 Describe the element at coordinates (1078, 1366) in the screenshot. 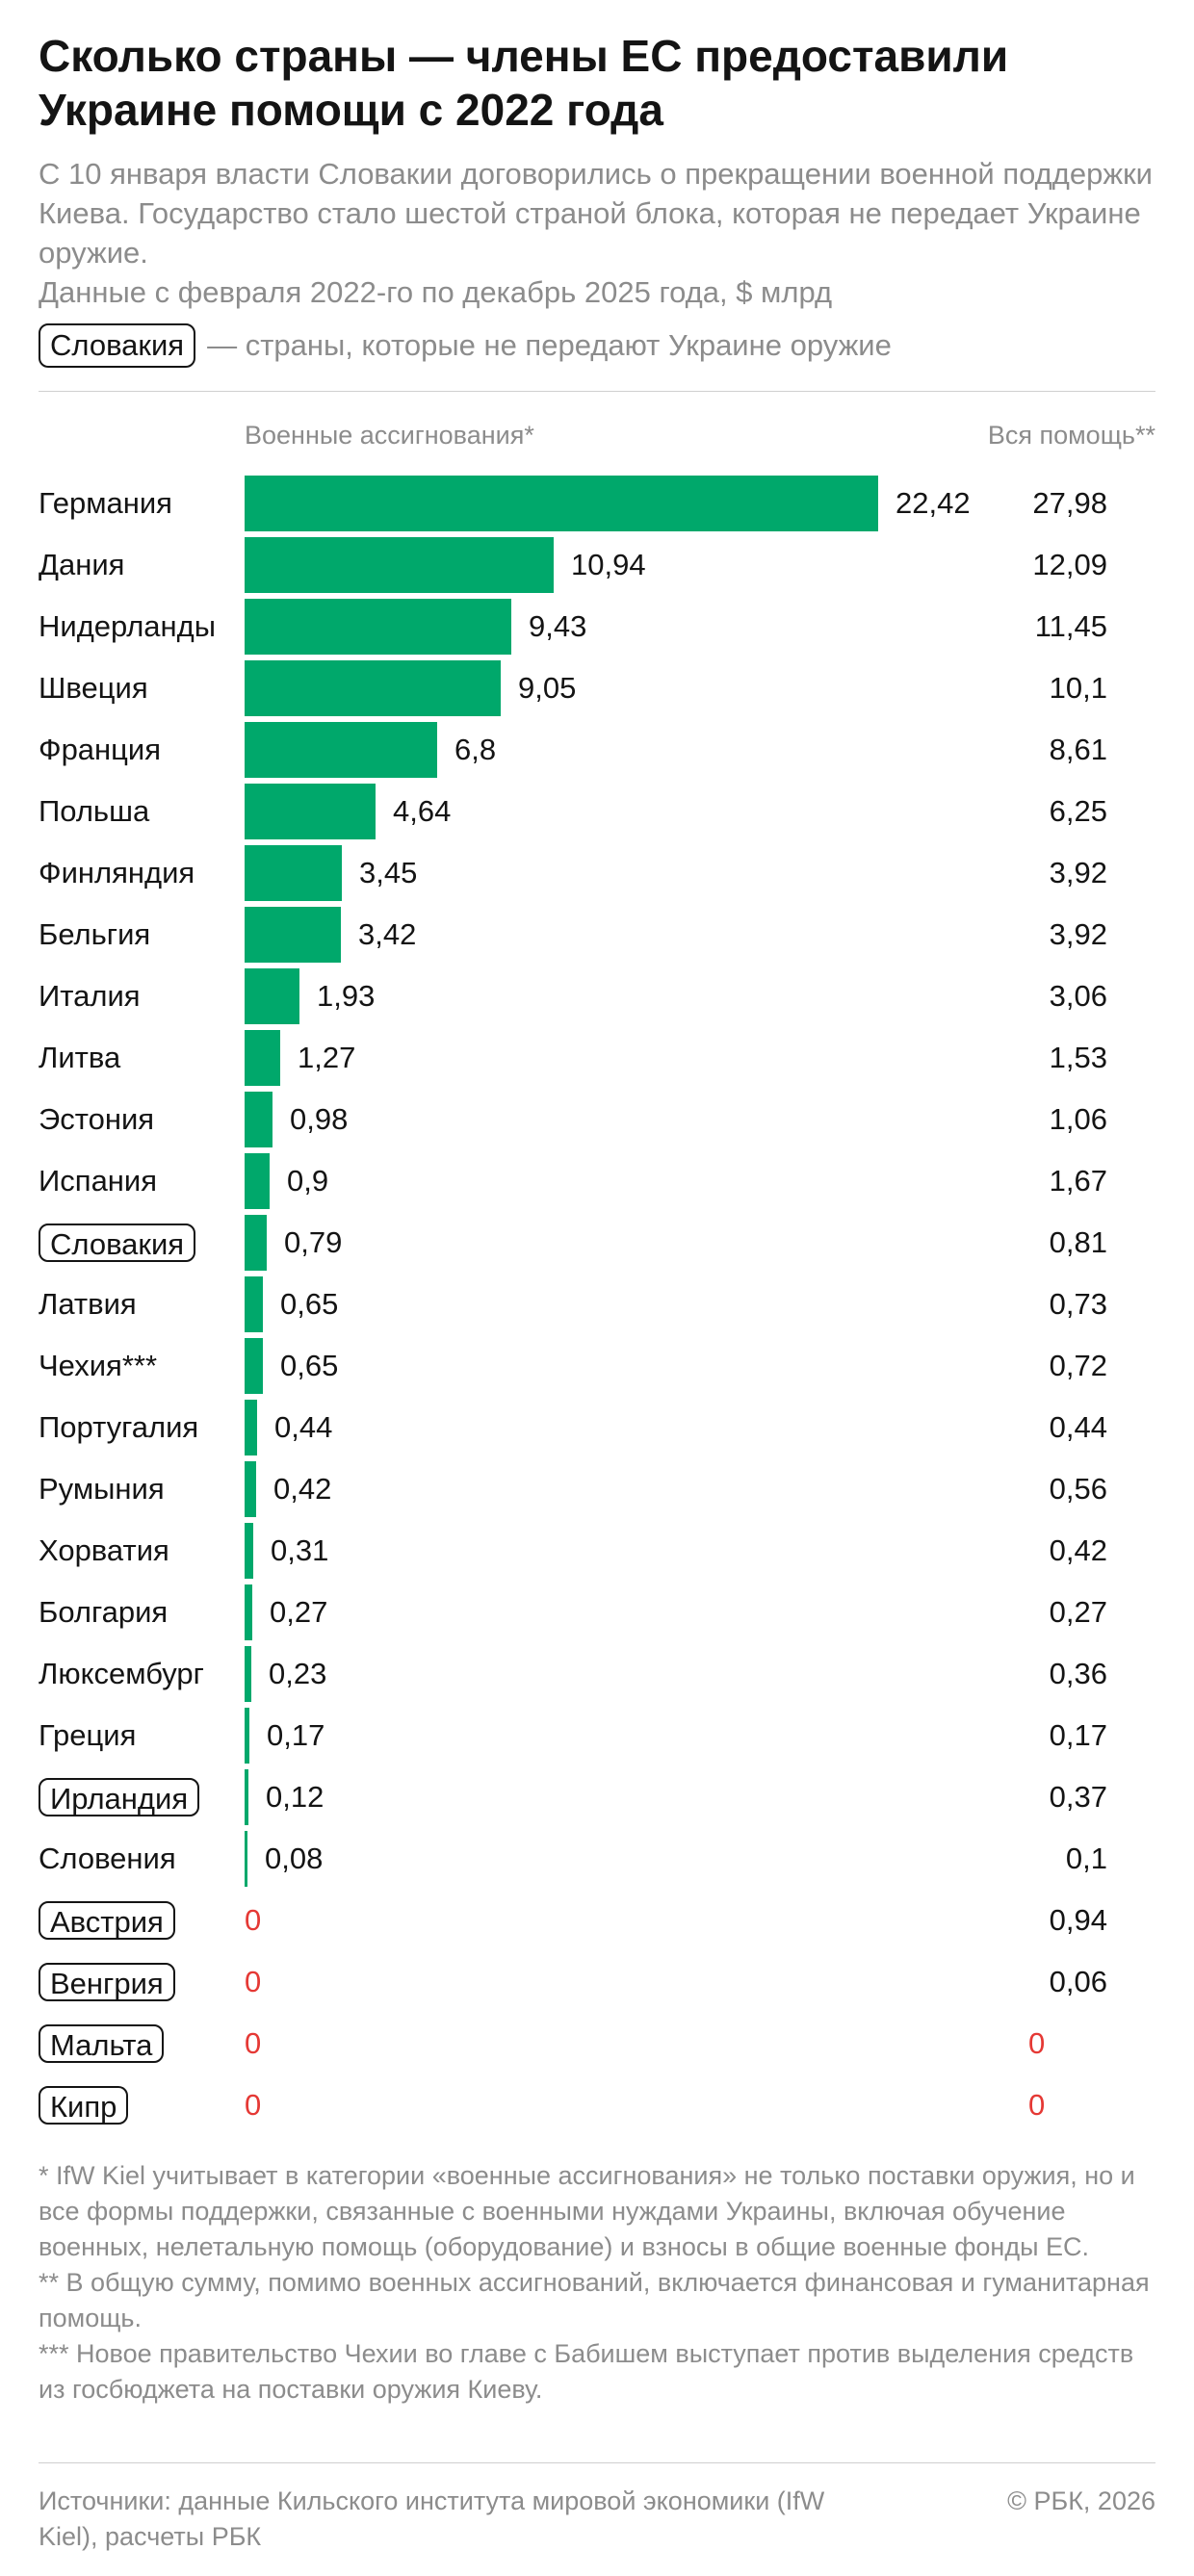

I see `total-aid-value: 0,72` at that location.